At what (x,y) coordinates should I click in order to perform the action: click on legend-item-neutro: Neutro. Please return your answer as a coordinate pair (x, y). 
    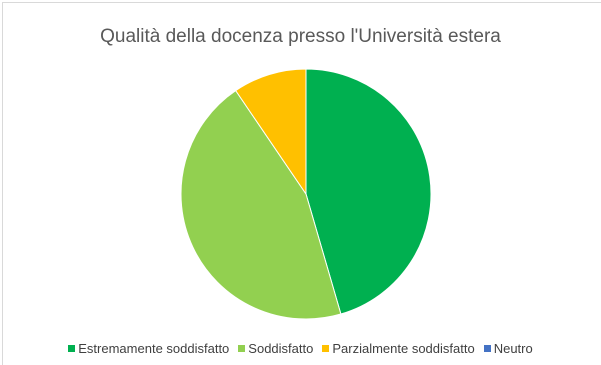
    Looking at the image, I should click on (508, 348).